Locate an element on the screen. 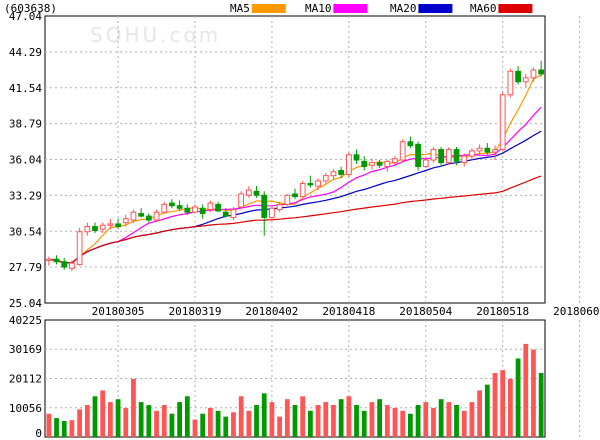  volume-axis: 40225 30169 20112 10056 0 is located at coordinates (25, 377).